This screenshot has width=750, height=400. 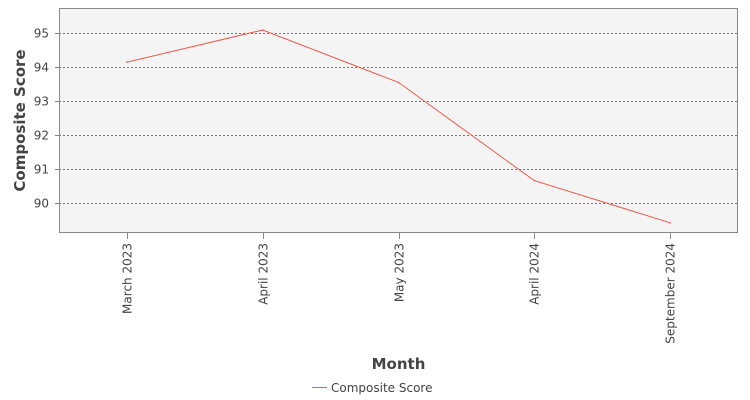 I want to click on data-point-april-2024, so click(x=534, y=180).